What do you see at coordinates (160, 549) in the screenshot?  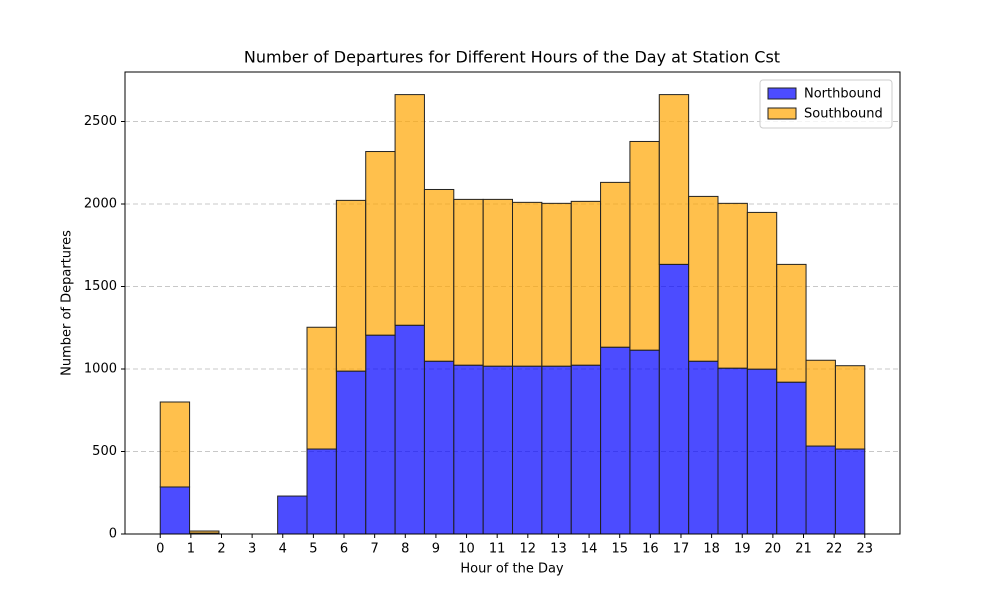 I see `x-tick-label: 0` at bounding box center [160, 549].